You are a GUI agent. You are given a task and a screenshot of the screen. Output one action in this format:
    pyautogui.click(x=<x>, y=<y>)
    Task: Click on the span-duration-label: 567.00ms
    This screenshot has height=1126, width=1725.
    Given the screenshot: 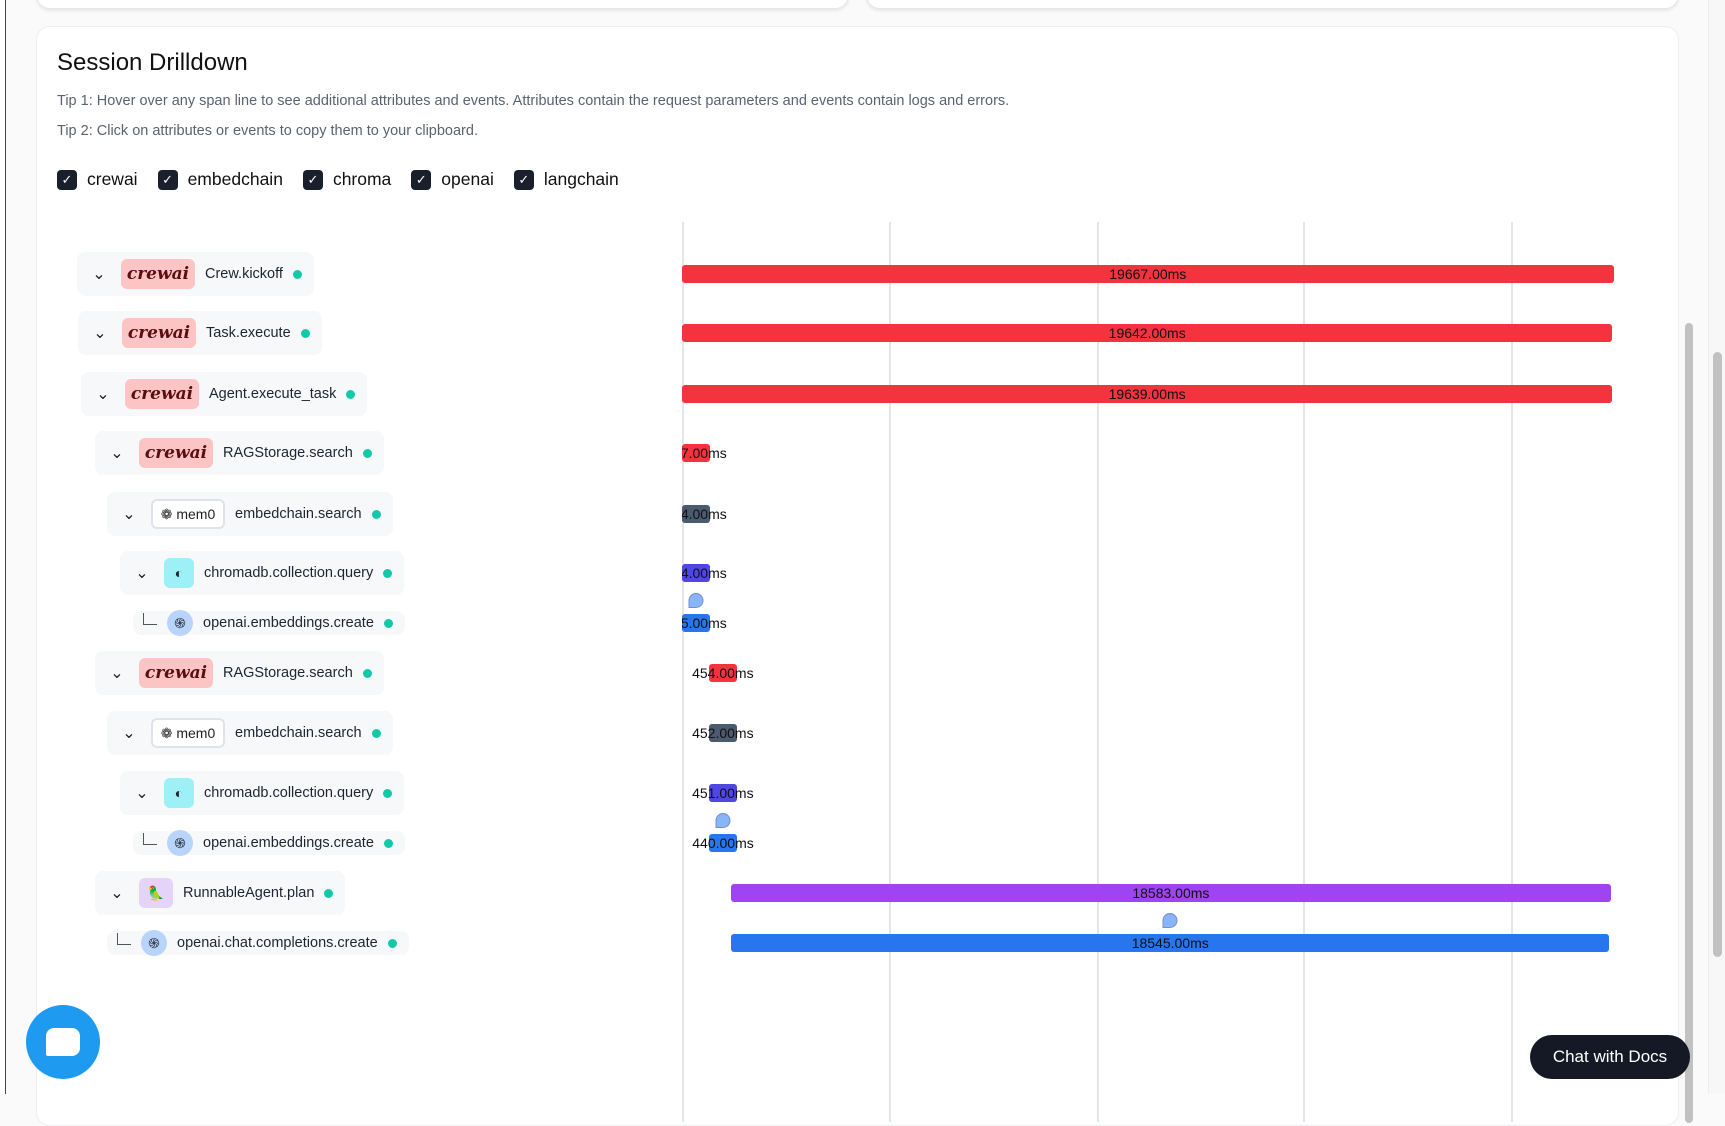 What is the action you would take?
    pyautogui.click(x=704, y=453)
    